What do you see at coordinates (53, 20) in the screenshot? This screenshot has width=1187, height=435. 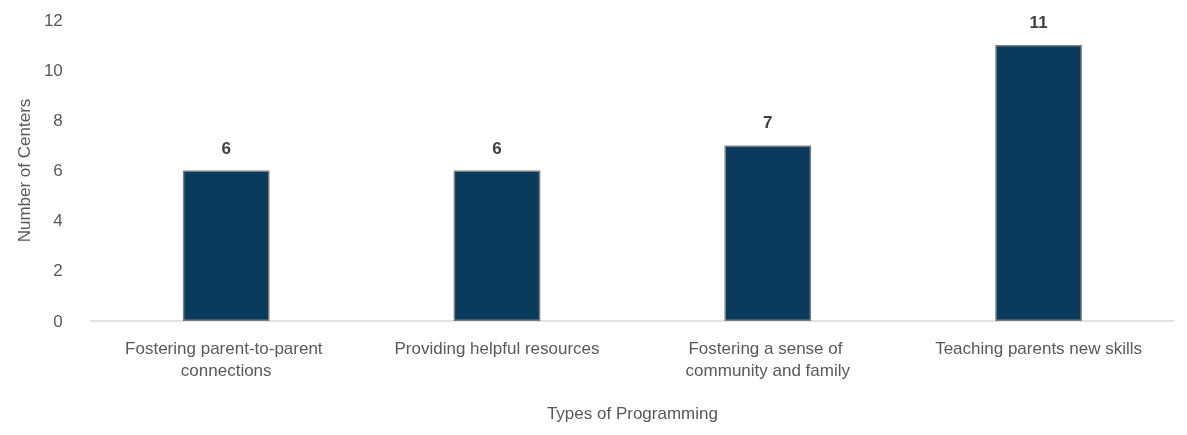 I see `y-tick-label: 12` at bounding box center [53, 20].